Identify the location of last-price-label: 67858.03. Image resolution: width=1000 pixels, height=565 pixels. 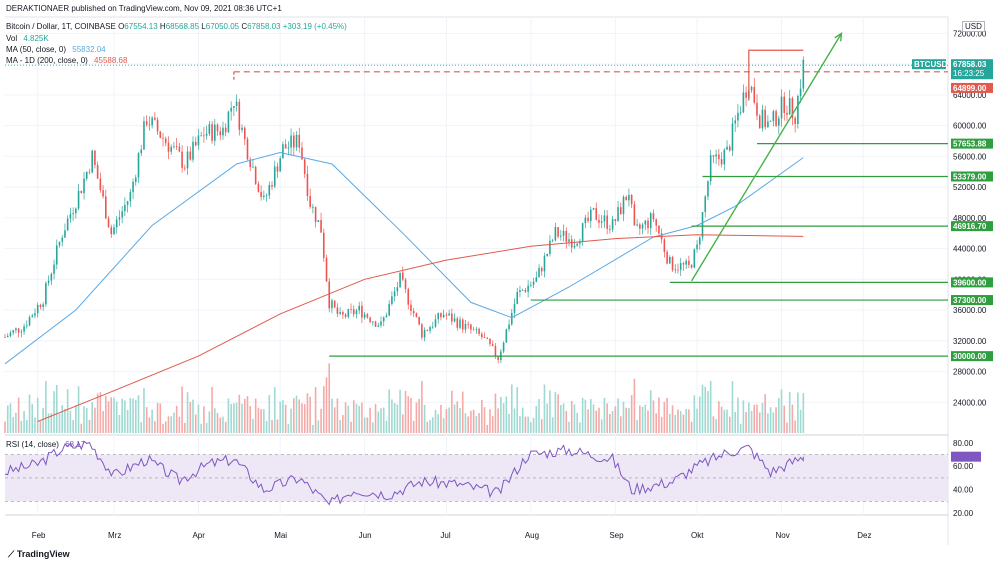
(970, 64).